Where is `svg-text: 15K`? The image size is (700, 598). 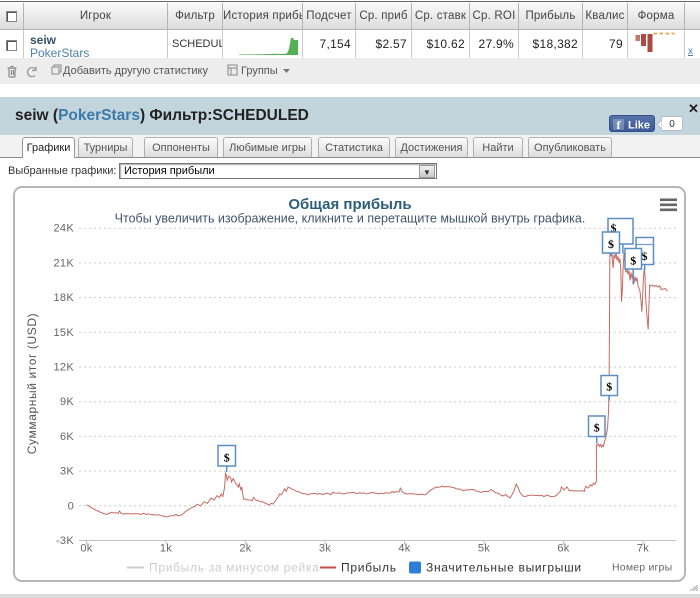 svg-text: 15K is located at coordinates (64, 332).